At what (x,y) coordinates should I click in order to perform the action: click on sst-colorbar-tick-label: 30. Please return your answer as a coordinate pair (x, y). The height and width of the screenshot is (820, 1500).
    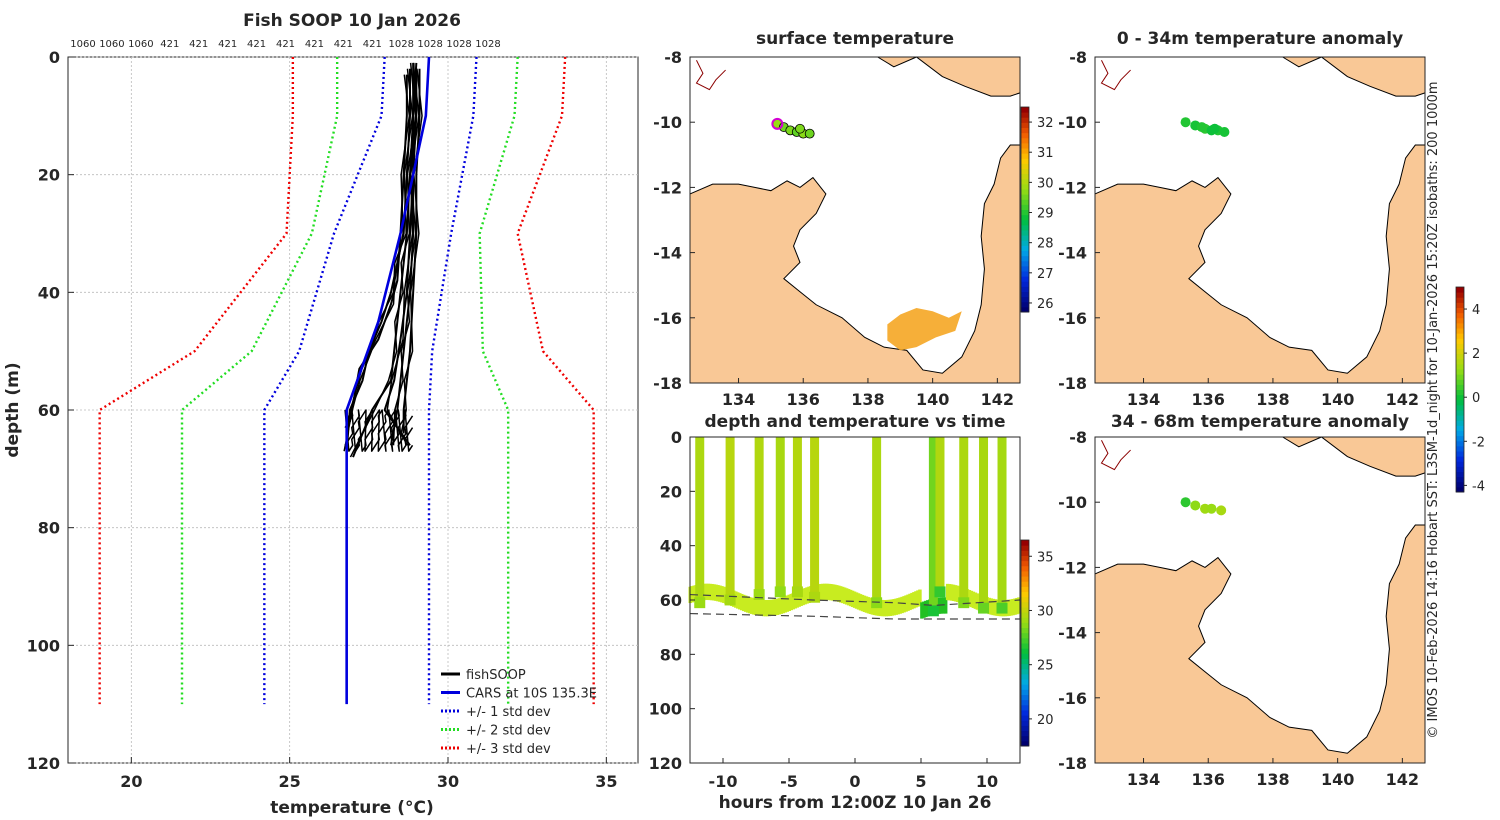
    Looking at the image, I should click on (1045, 183).